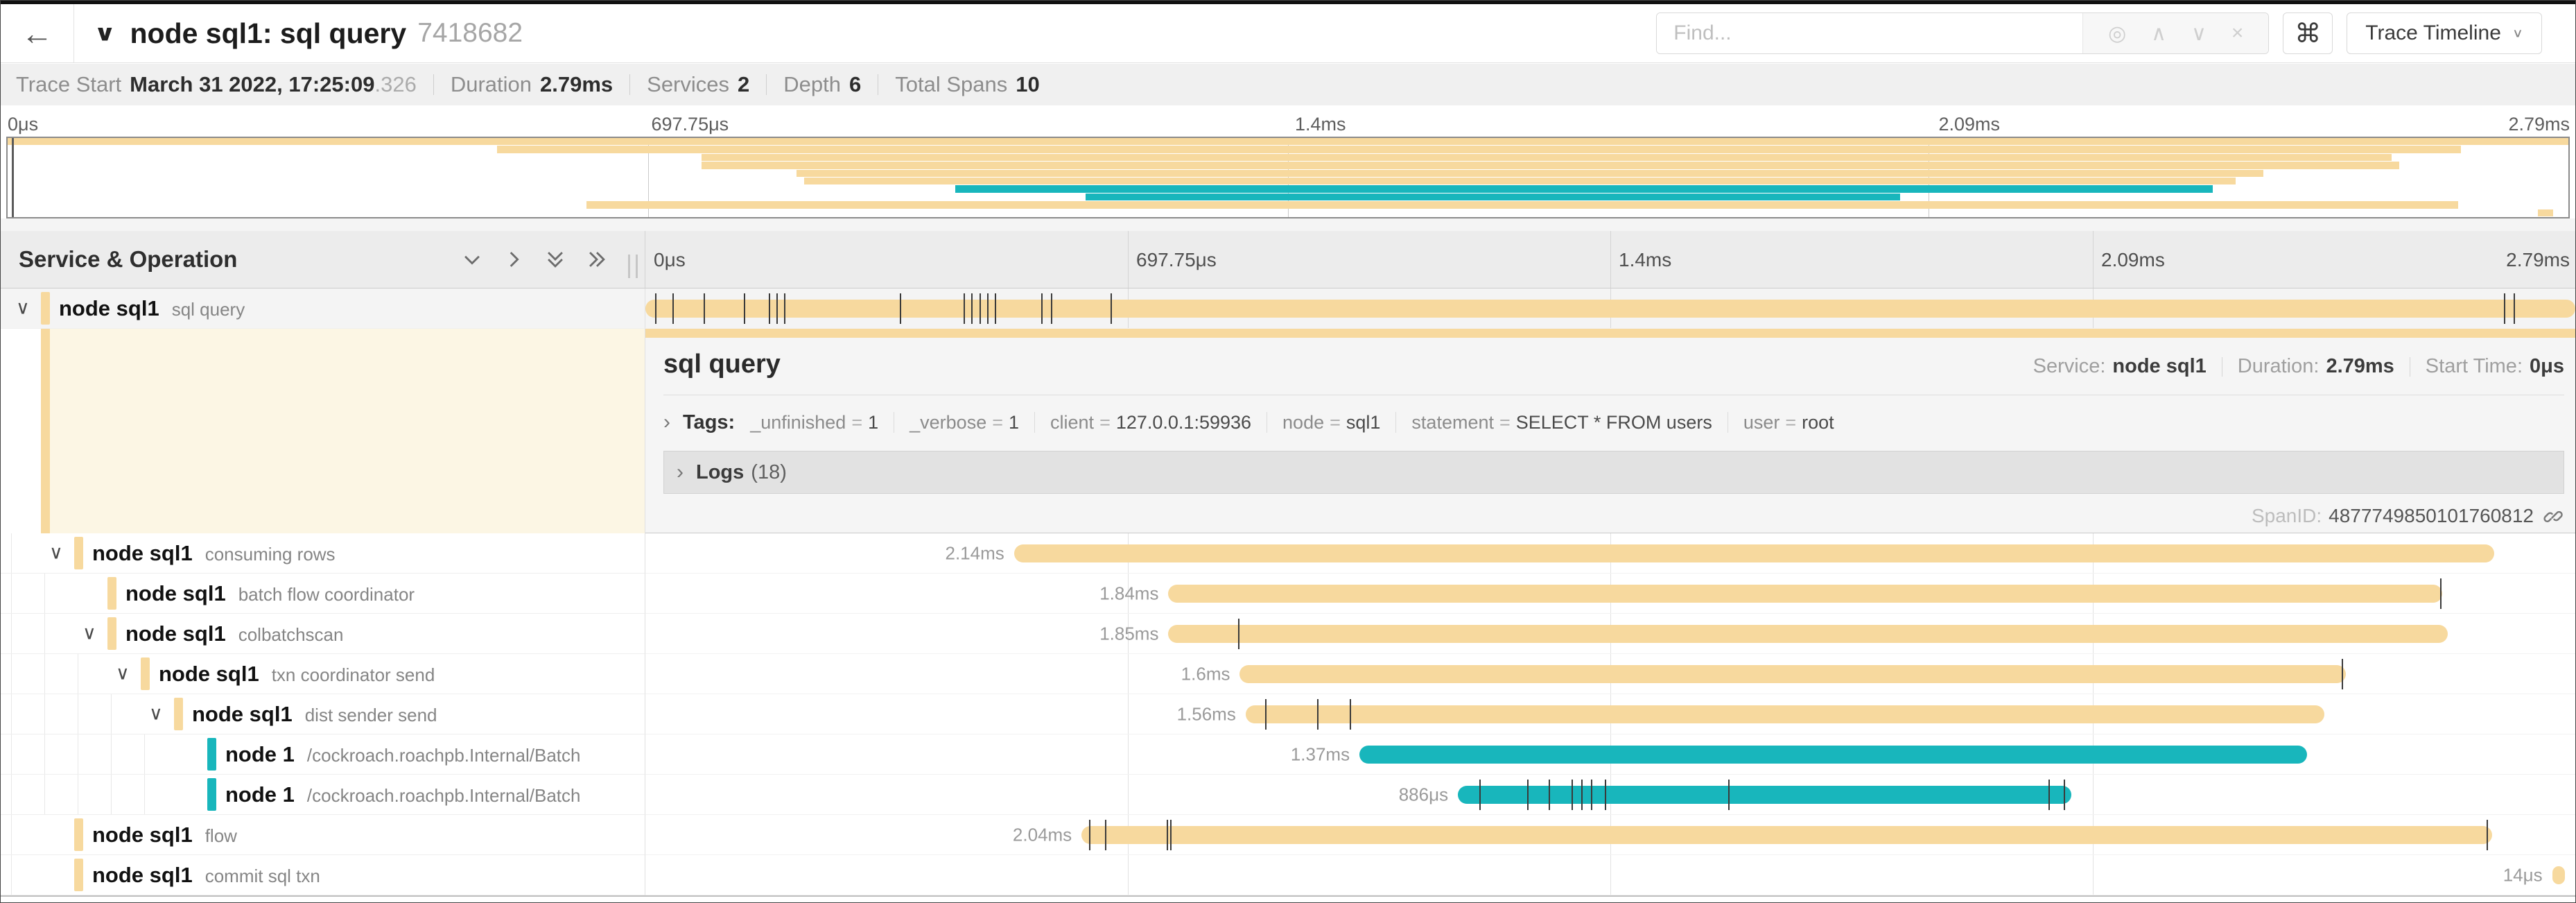  What do you see at coordinates (1363, 422) in the screenshot?
I see `tag-value: sql1` at bounding box center [1363, 422].